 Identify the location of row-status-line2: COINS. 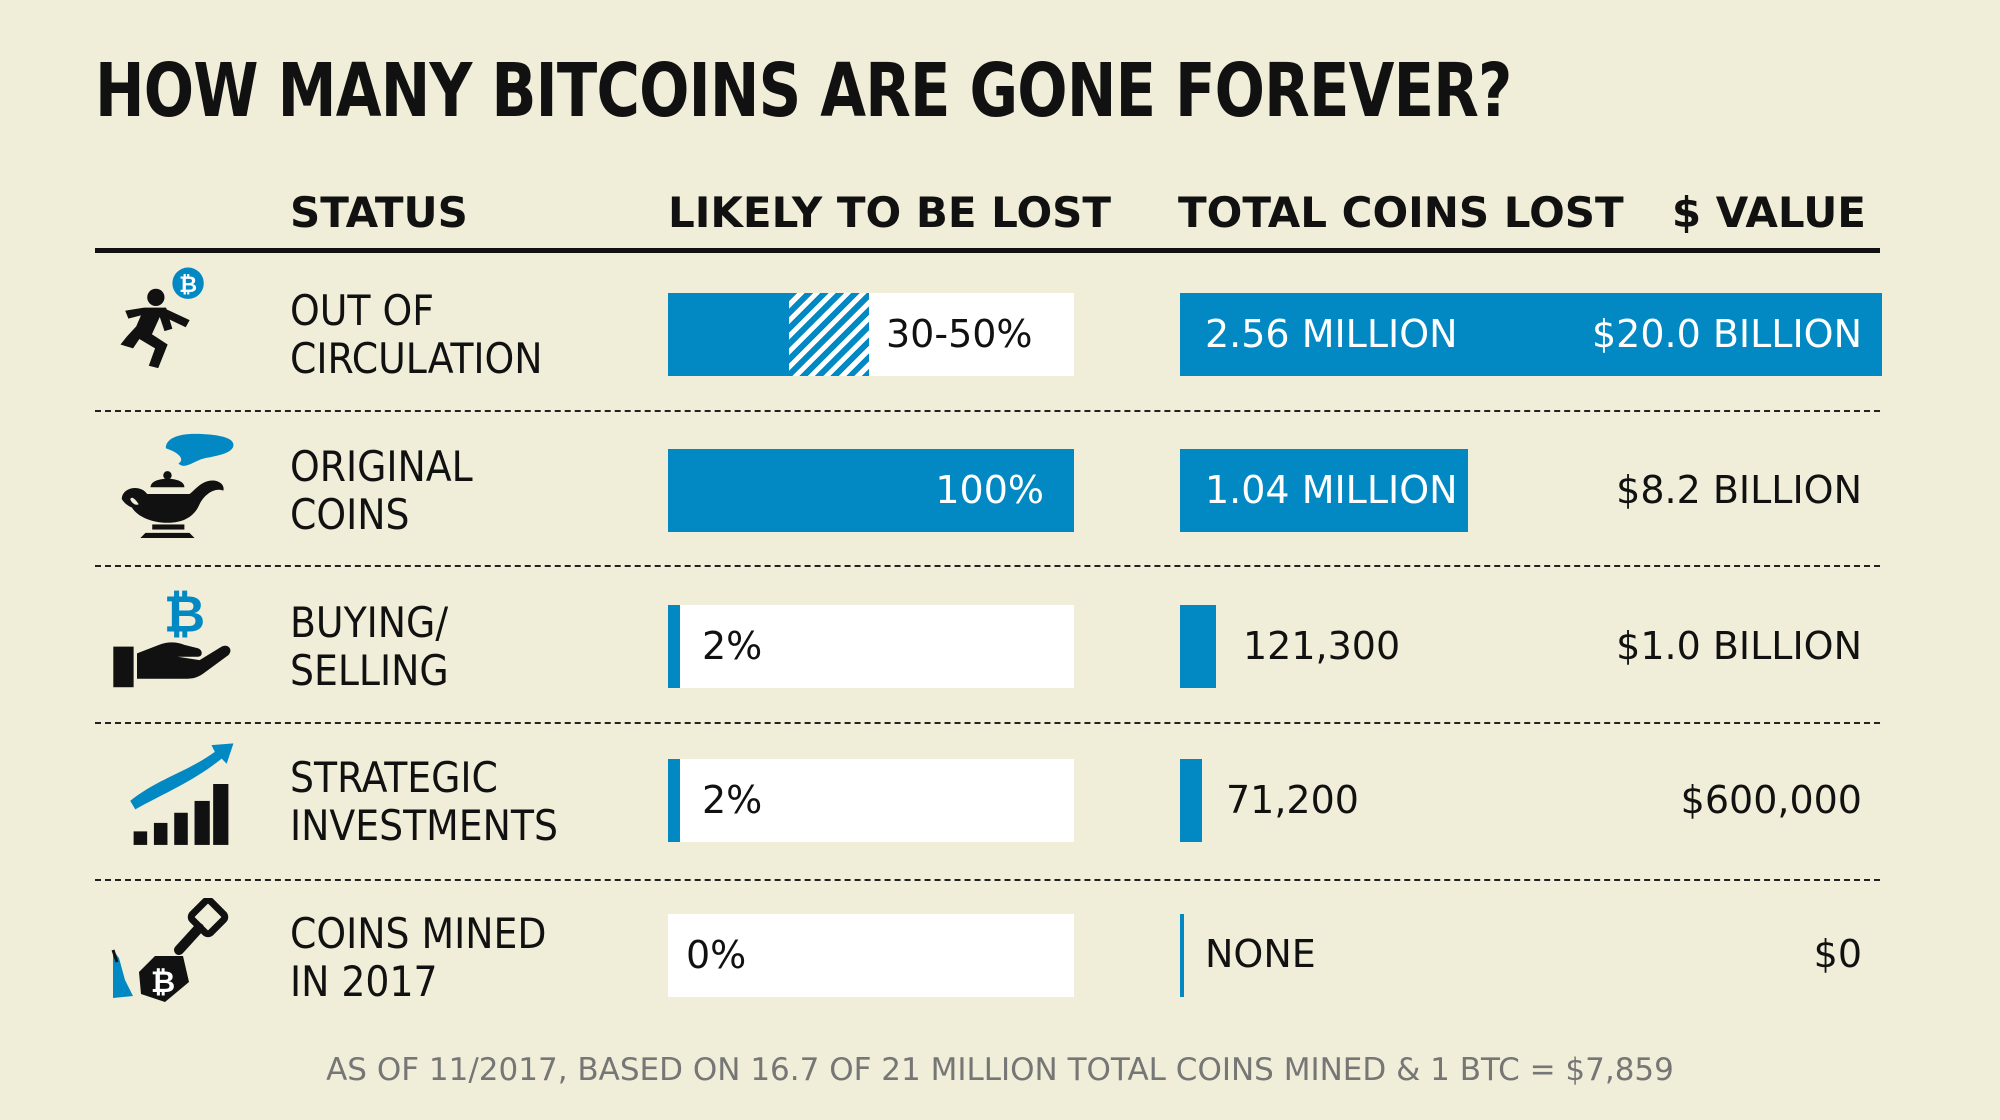
(350, 514).